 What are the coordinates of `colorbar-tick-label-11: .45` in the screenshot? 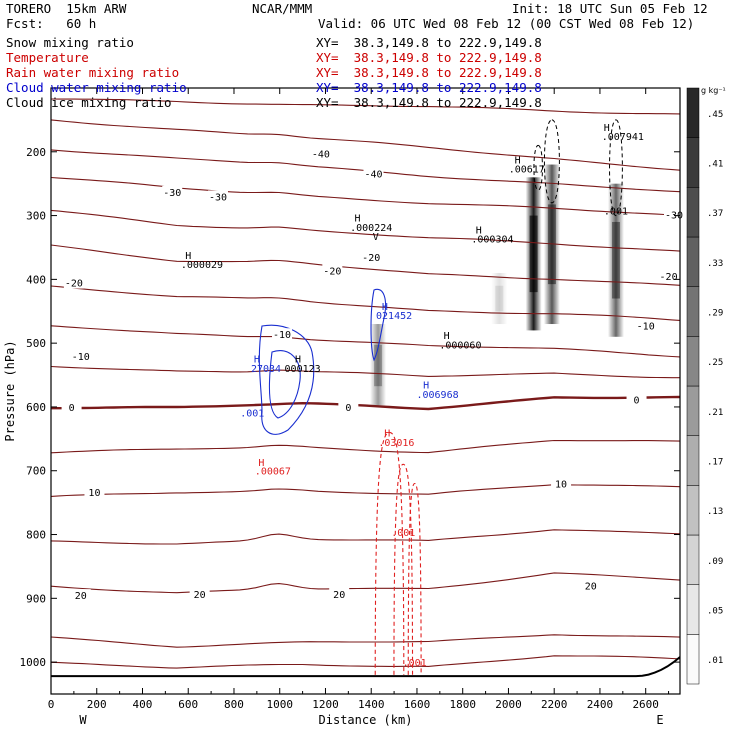 It's located at (715, 115).